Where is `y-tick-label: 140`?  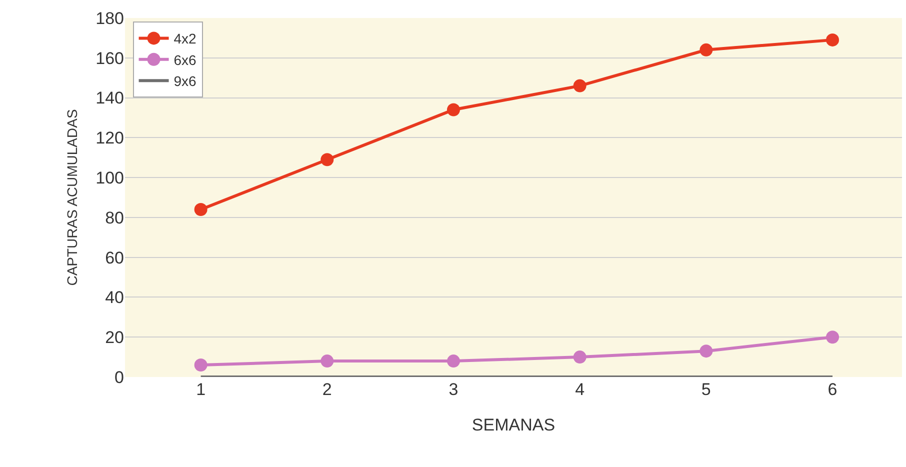 y-tick-label: 140 is located at coordinates (110, 98).